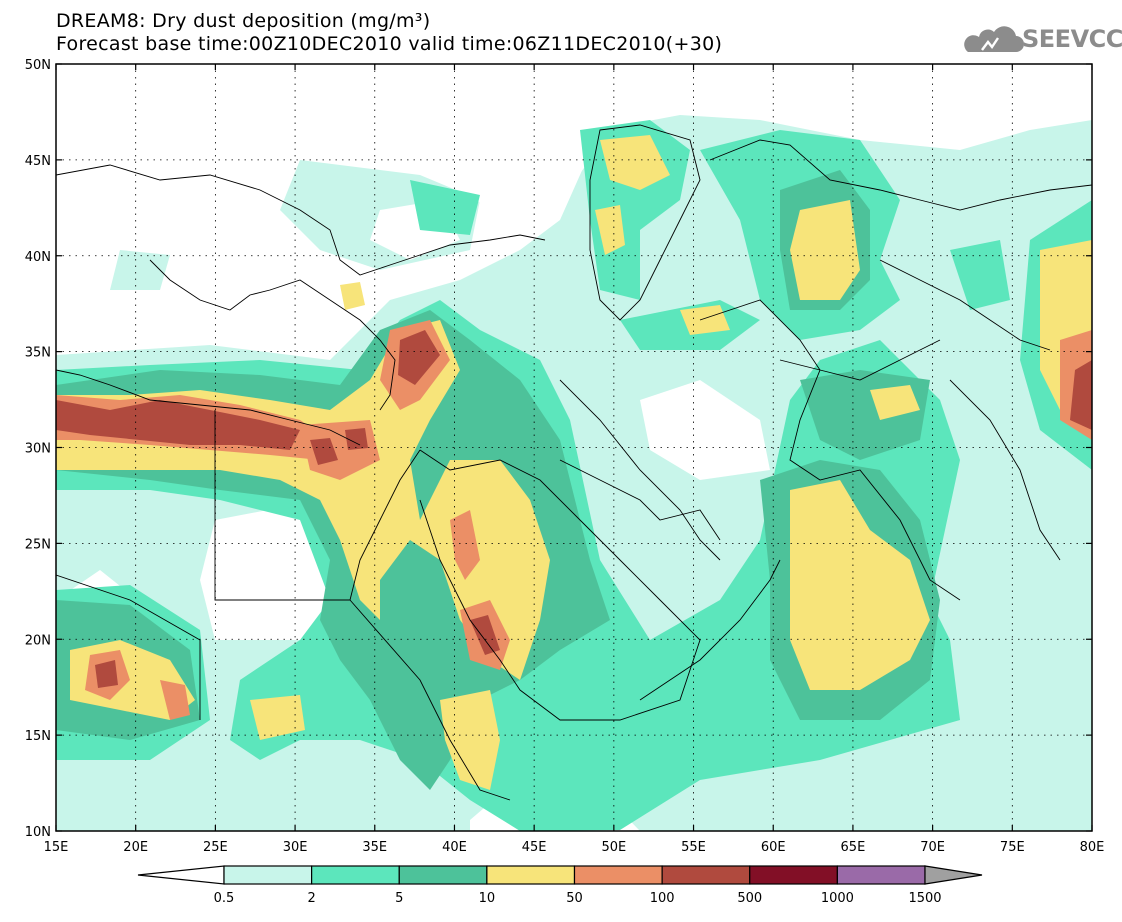 Image resolution: width=1122 pixels, height=922 pixels. What do you see at coordinates (749, 898) in the screenshot?
I see `colorbar-label: 500` at bounding box center [749, 898].